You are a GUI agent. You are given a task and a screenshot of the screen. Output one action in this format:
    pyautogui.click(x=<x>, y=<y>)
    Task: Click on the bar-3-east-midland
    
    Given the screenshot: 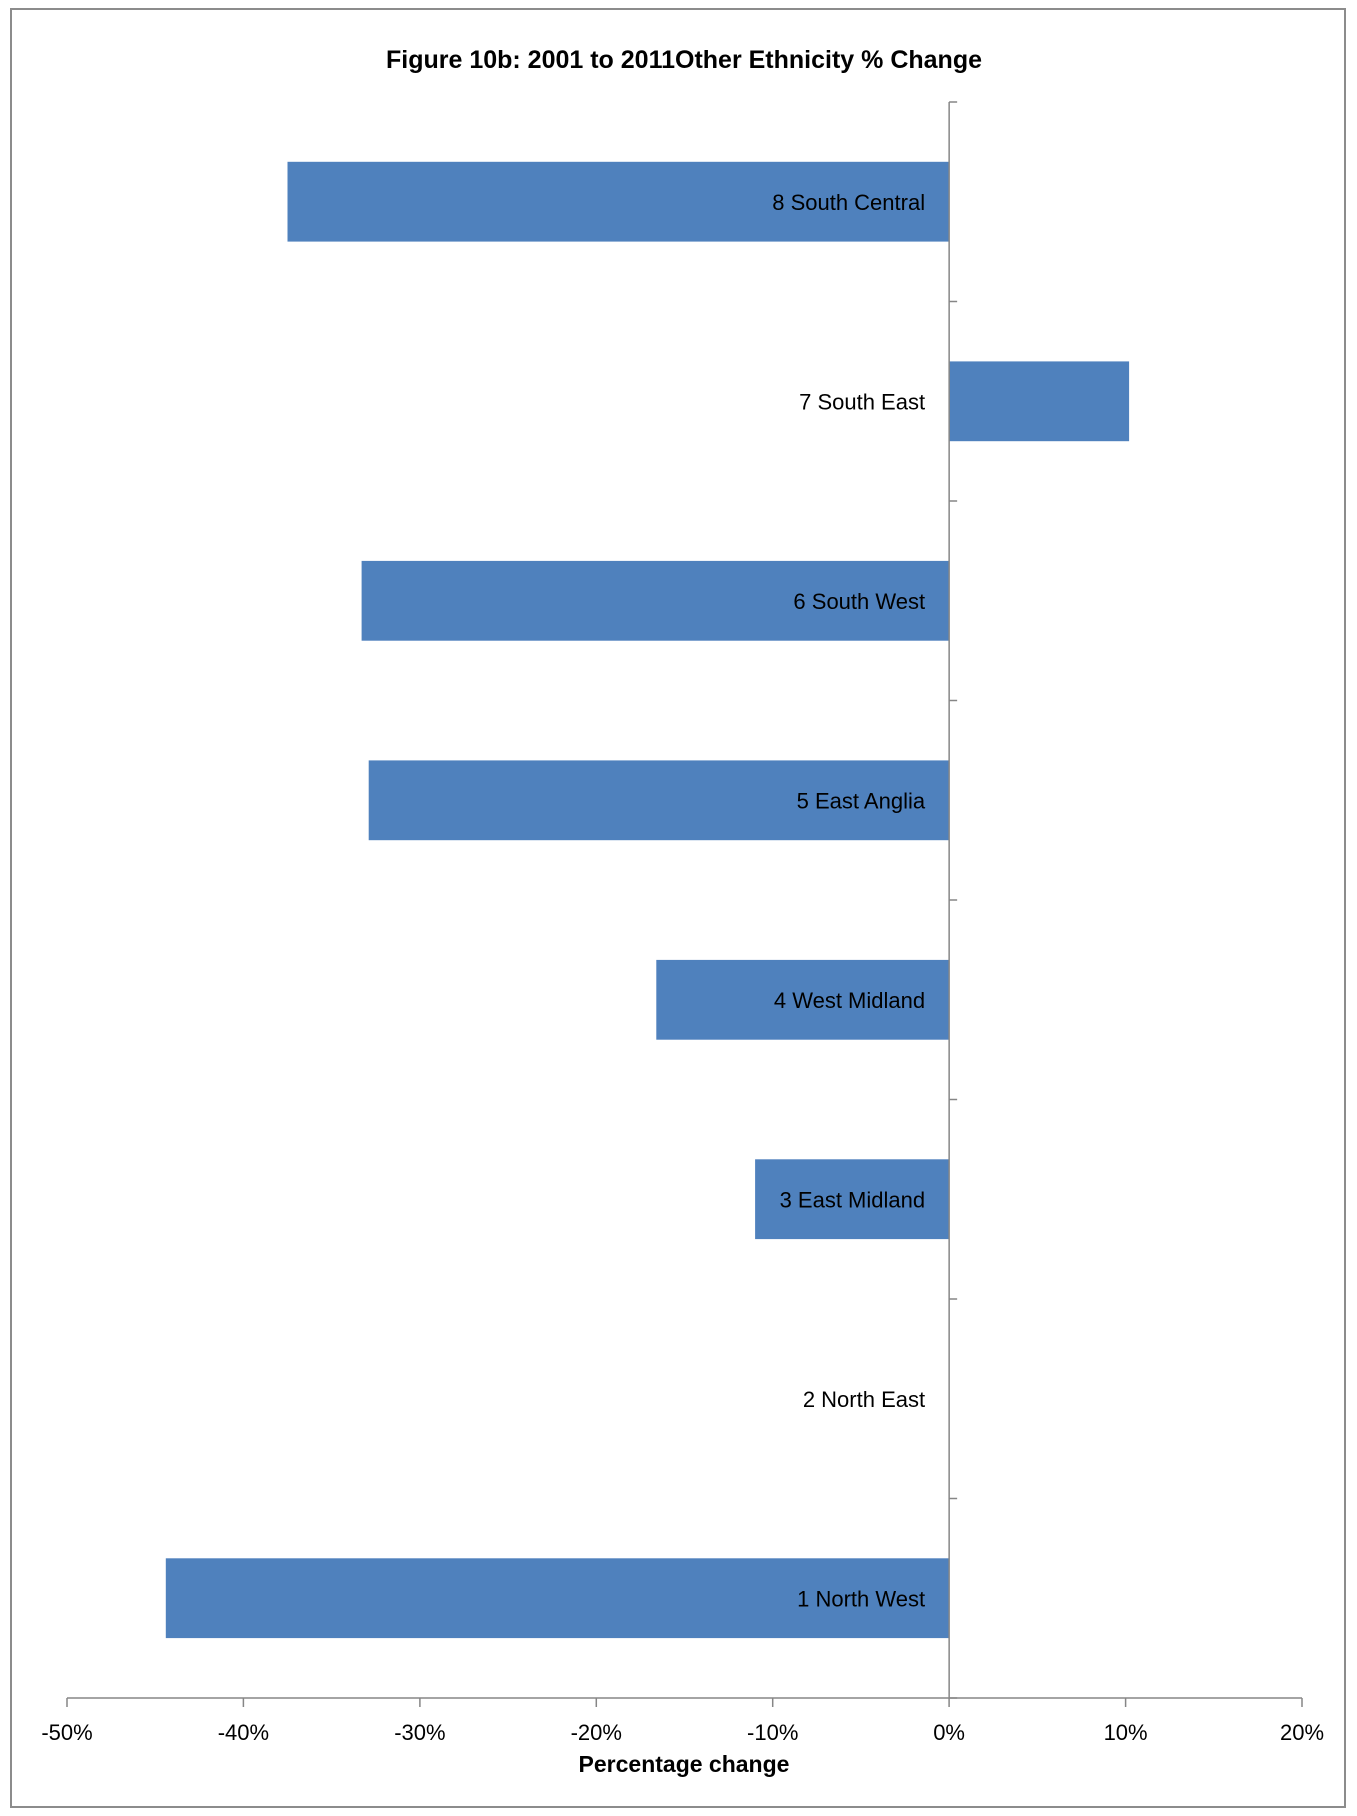 What is the action you would take?
    pyautogui.click(x=852, y=1199)
    